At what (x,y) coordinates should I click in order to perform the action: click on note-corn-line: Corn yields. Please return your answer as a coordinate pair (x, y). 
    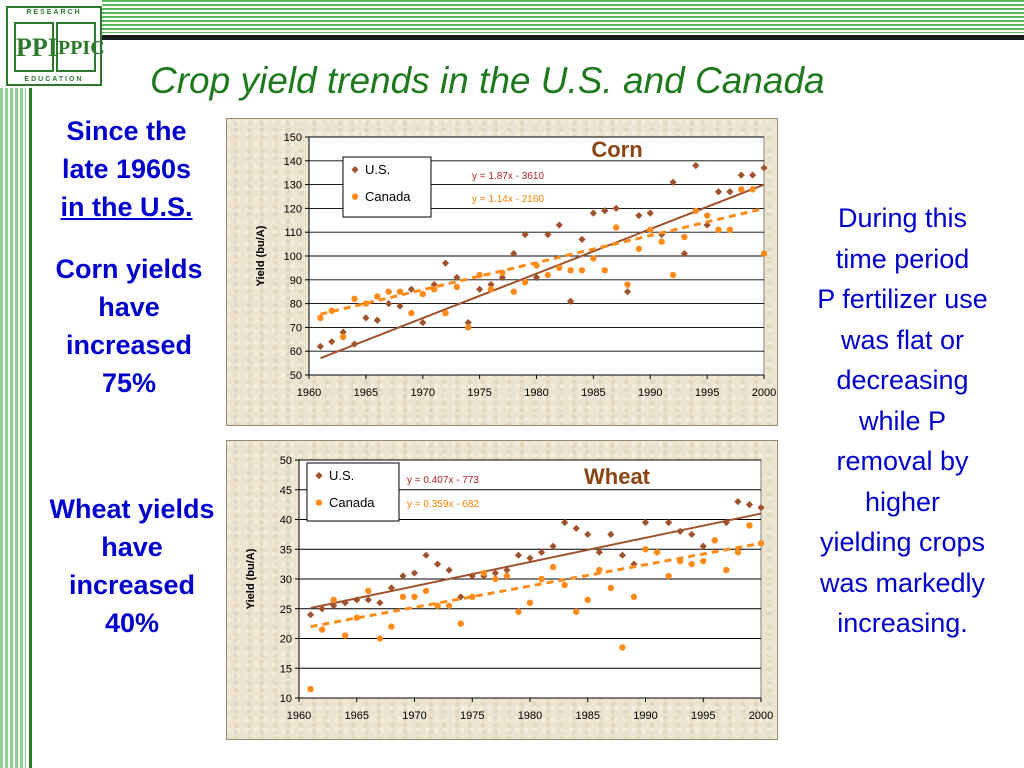
    Looking at the image, I should click on (129, 269).